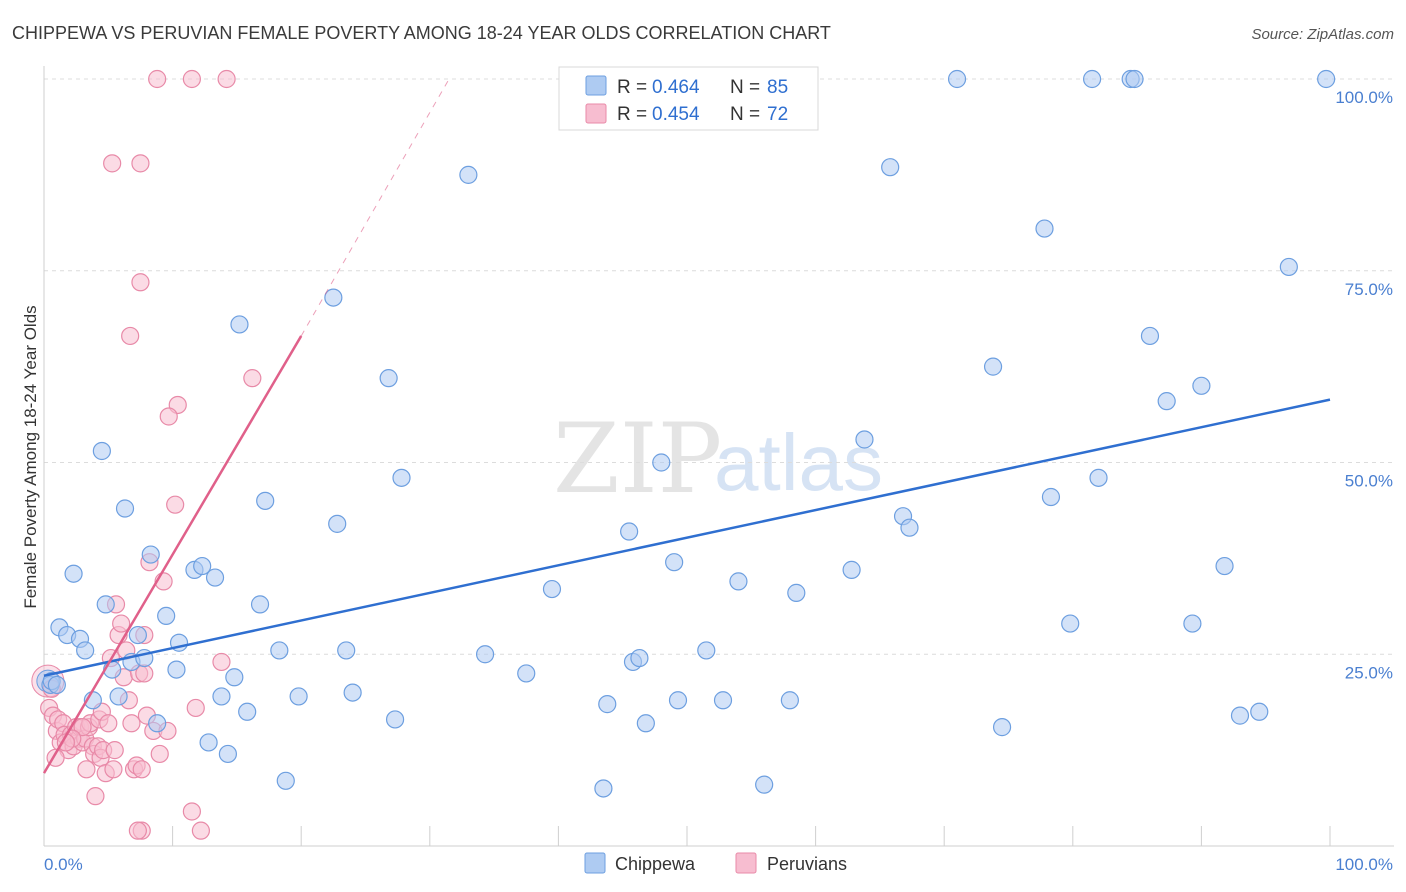  Describe the element at coordinates (777, 114) in the screenshot. I see `stats-legend-n-value-peruvians: 72` at that location.